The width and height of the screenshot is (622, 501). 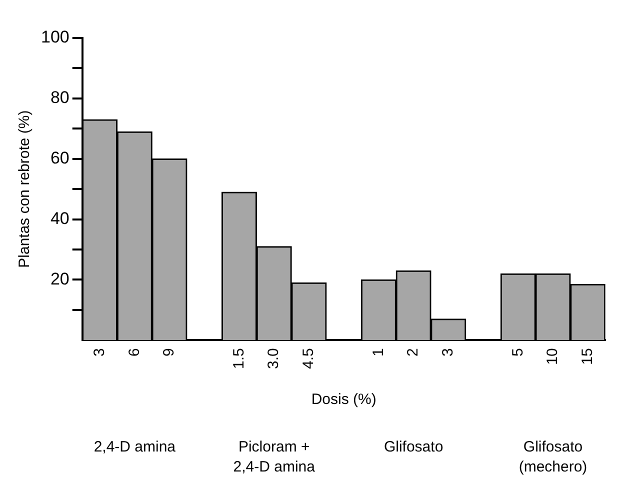 I want to click on y-tick-label: 100, so click(x=55, y=37).